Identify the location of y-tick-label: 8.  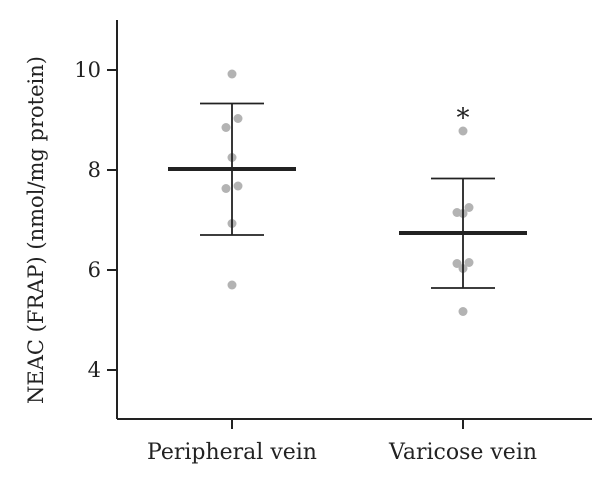
(94, 170).